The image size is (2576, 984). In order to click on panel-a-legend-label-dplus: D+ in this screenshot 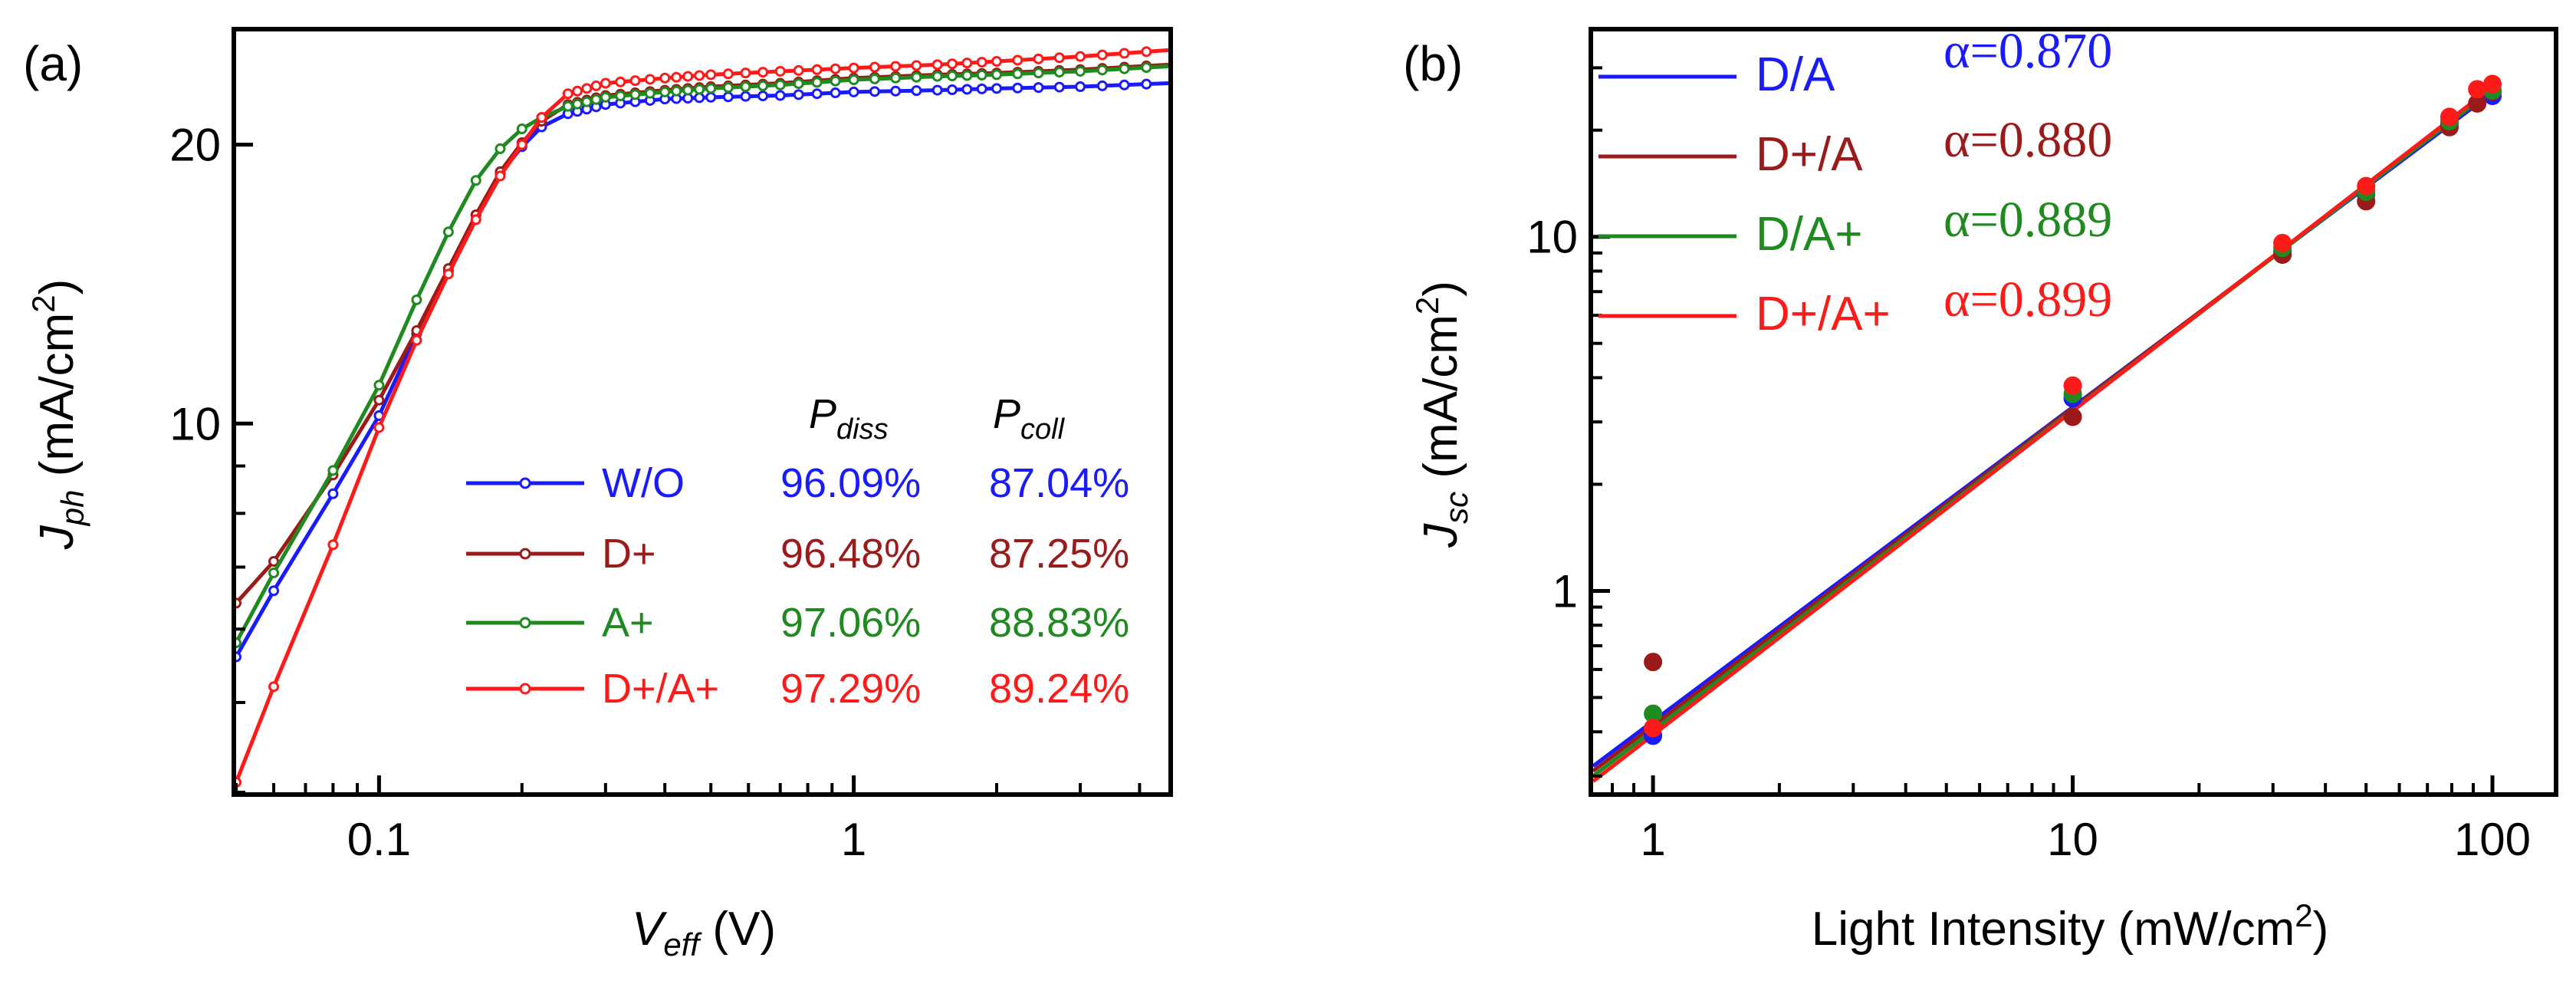, I will do `click(629, 554)`.